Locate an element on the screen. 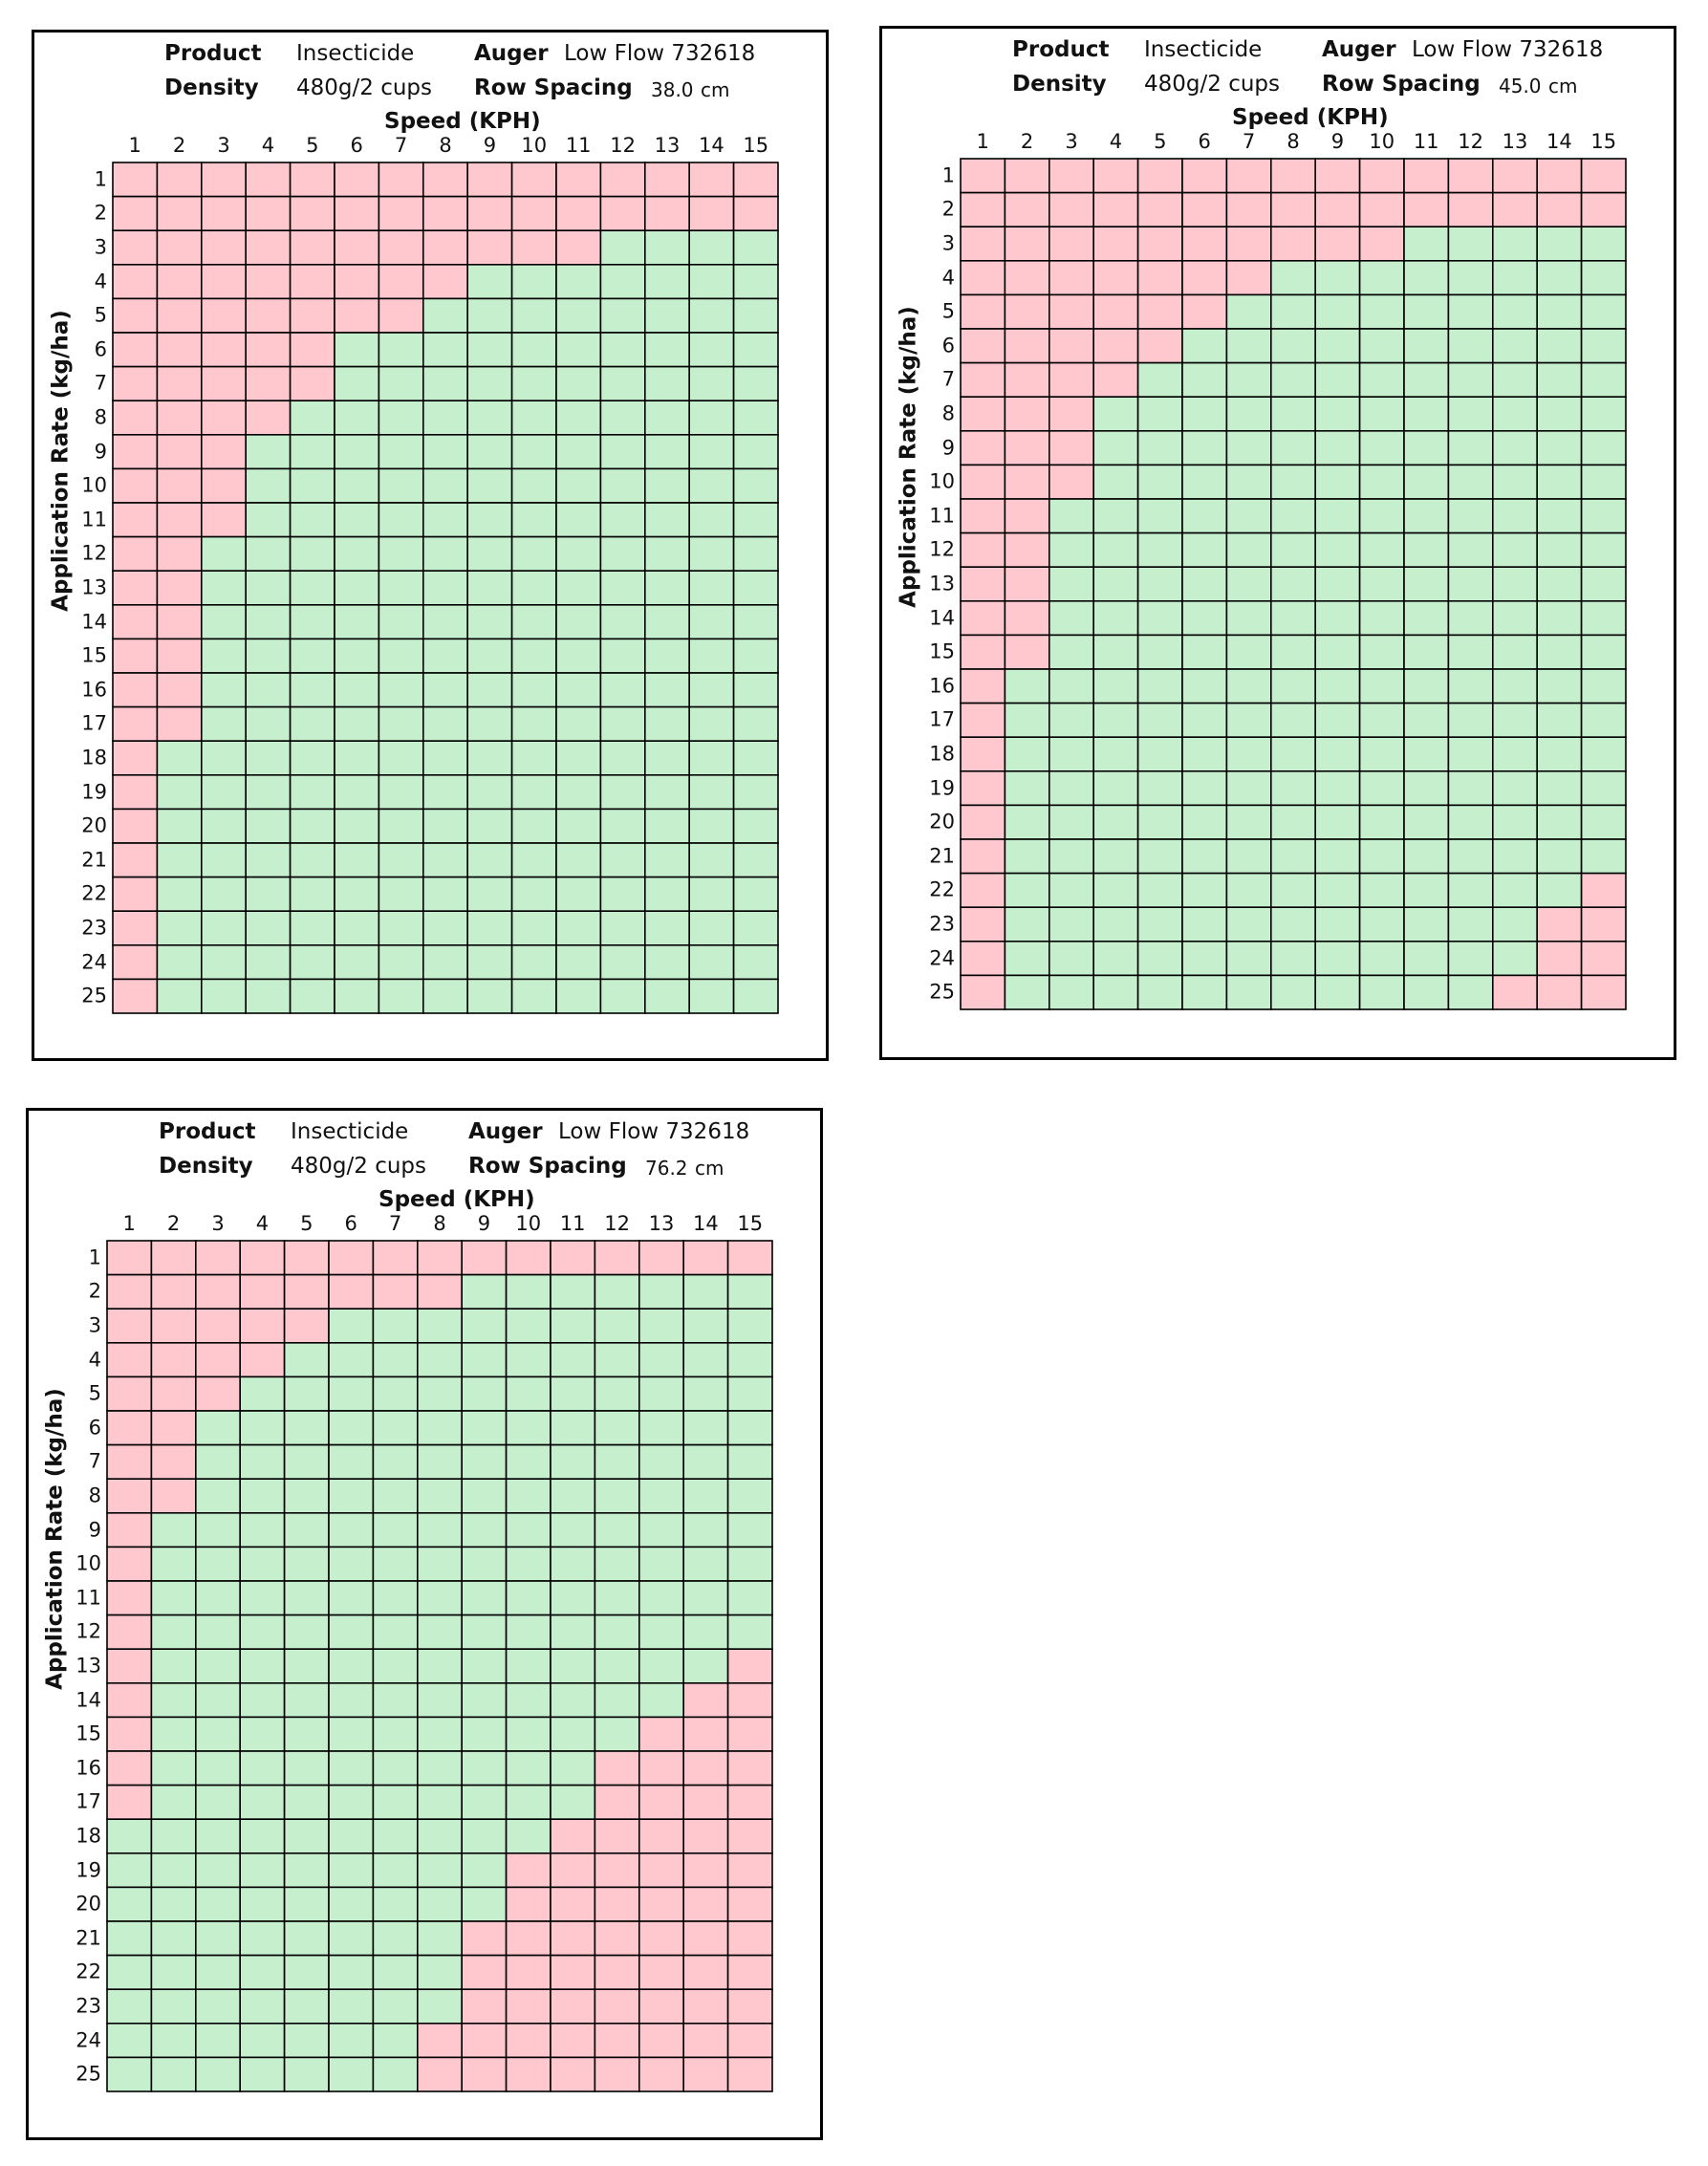 The height and width of the screenshot is (2166, 1708). x-tick-label: 9 is located at coordinates (490, 145).